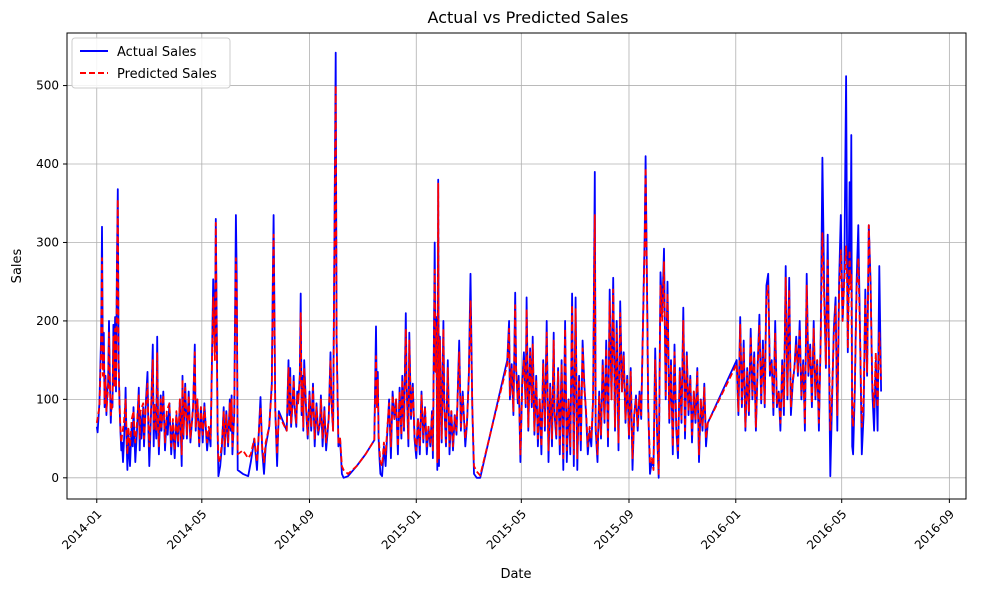 The width and height of the screenshot is (988, 594). What do you see at coordinates (515, 574) in the screenshot?
I see `x-axis-label: Date` at bounding box center [515, 574].